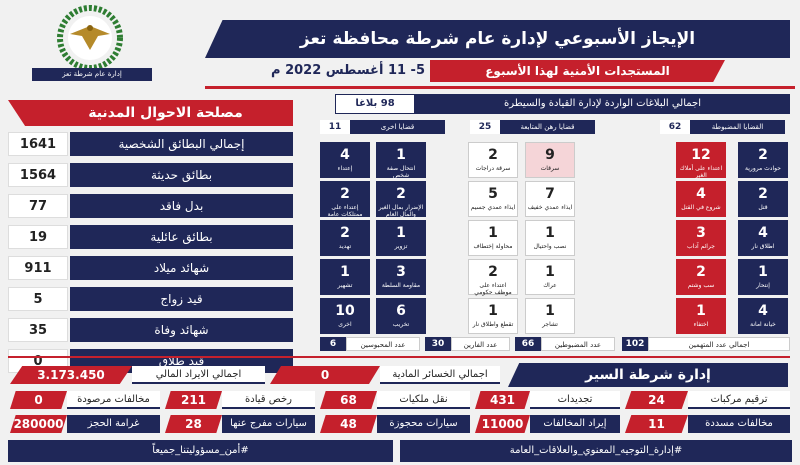 Image resolution: width=800 pixels, height=465 pixels. I want to click on report-cell: 2 قتل, so click(763, 199).